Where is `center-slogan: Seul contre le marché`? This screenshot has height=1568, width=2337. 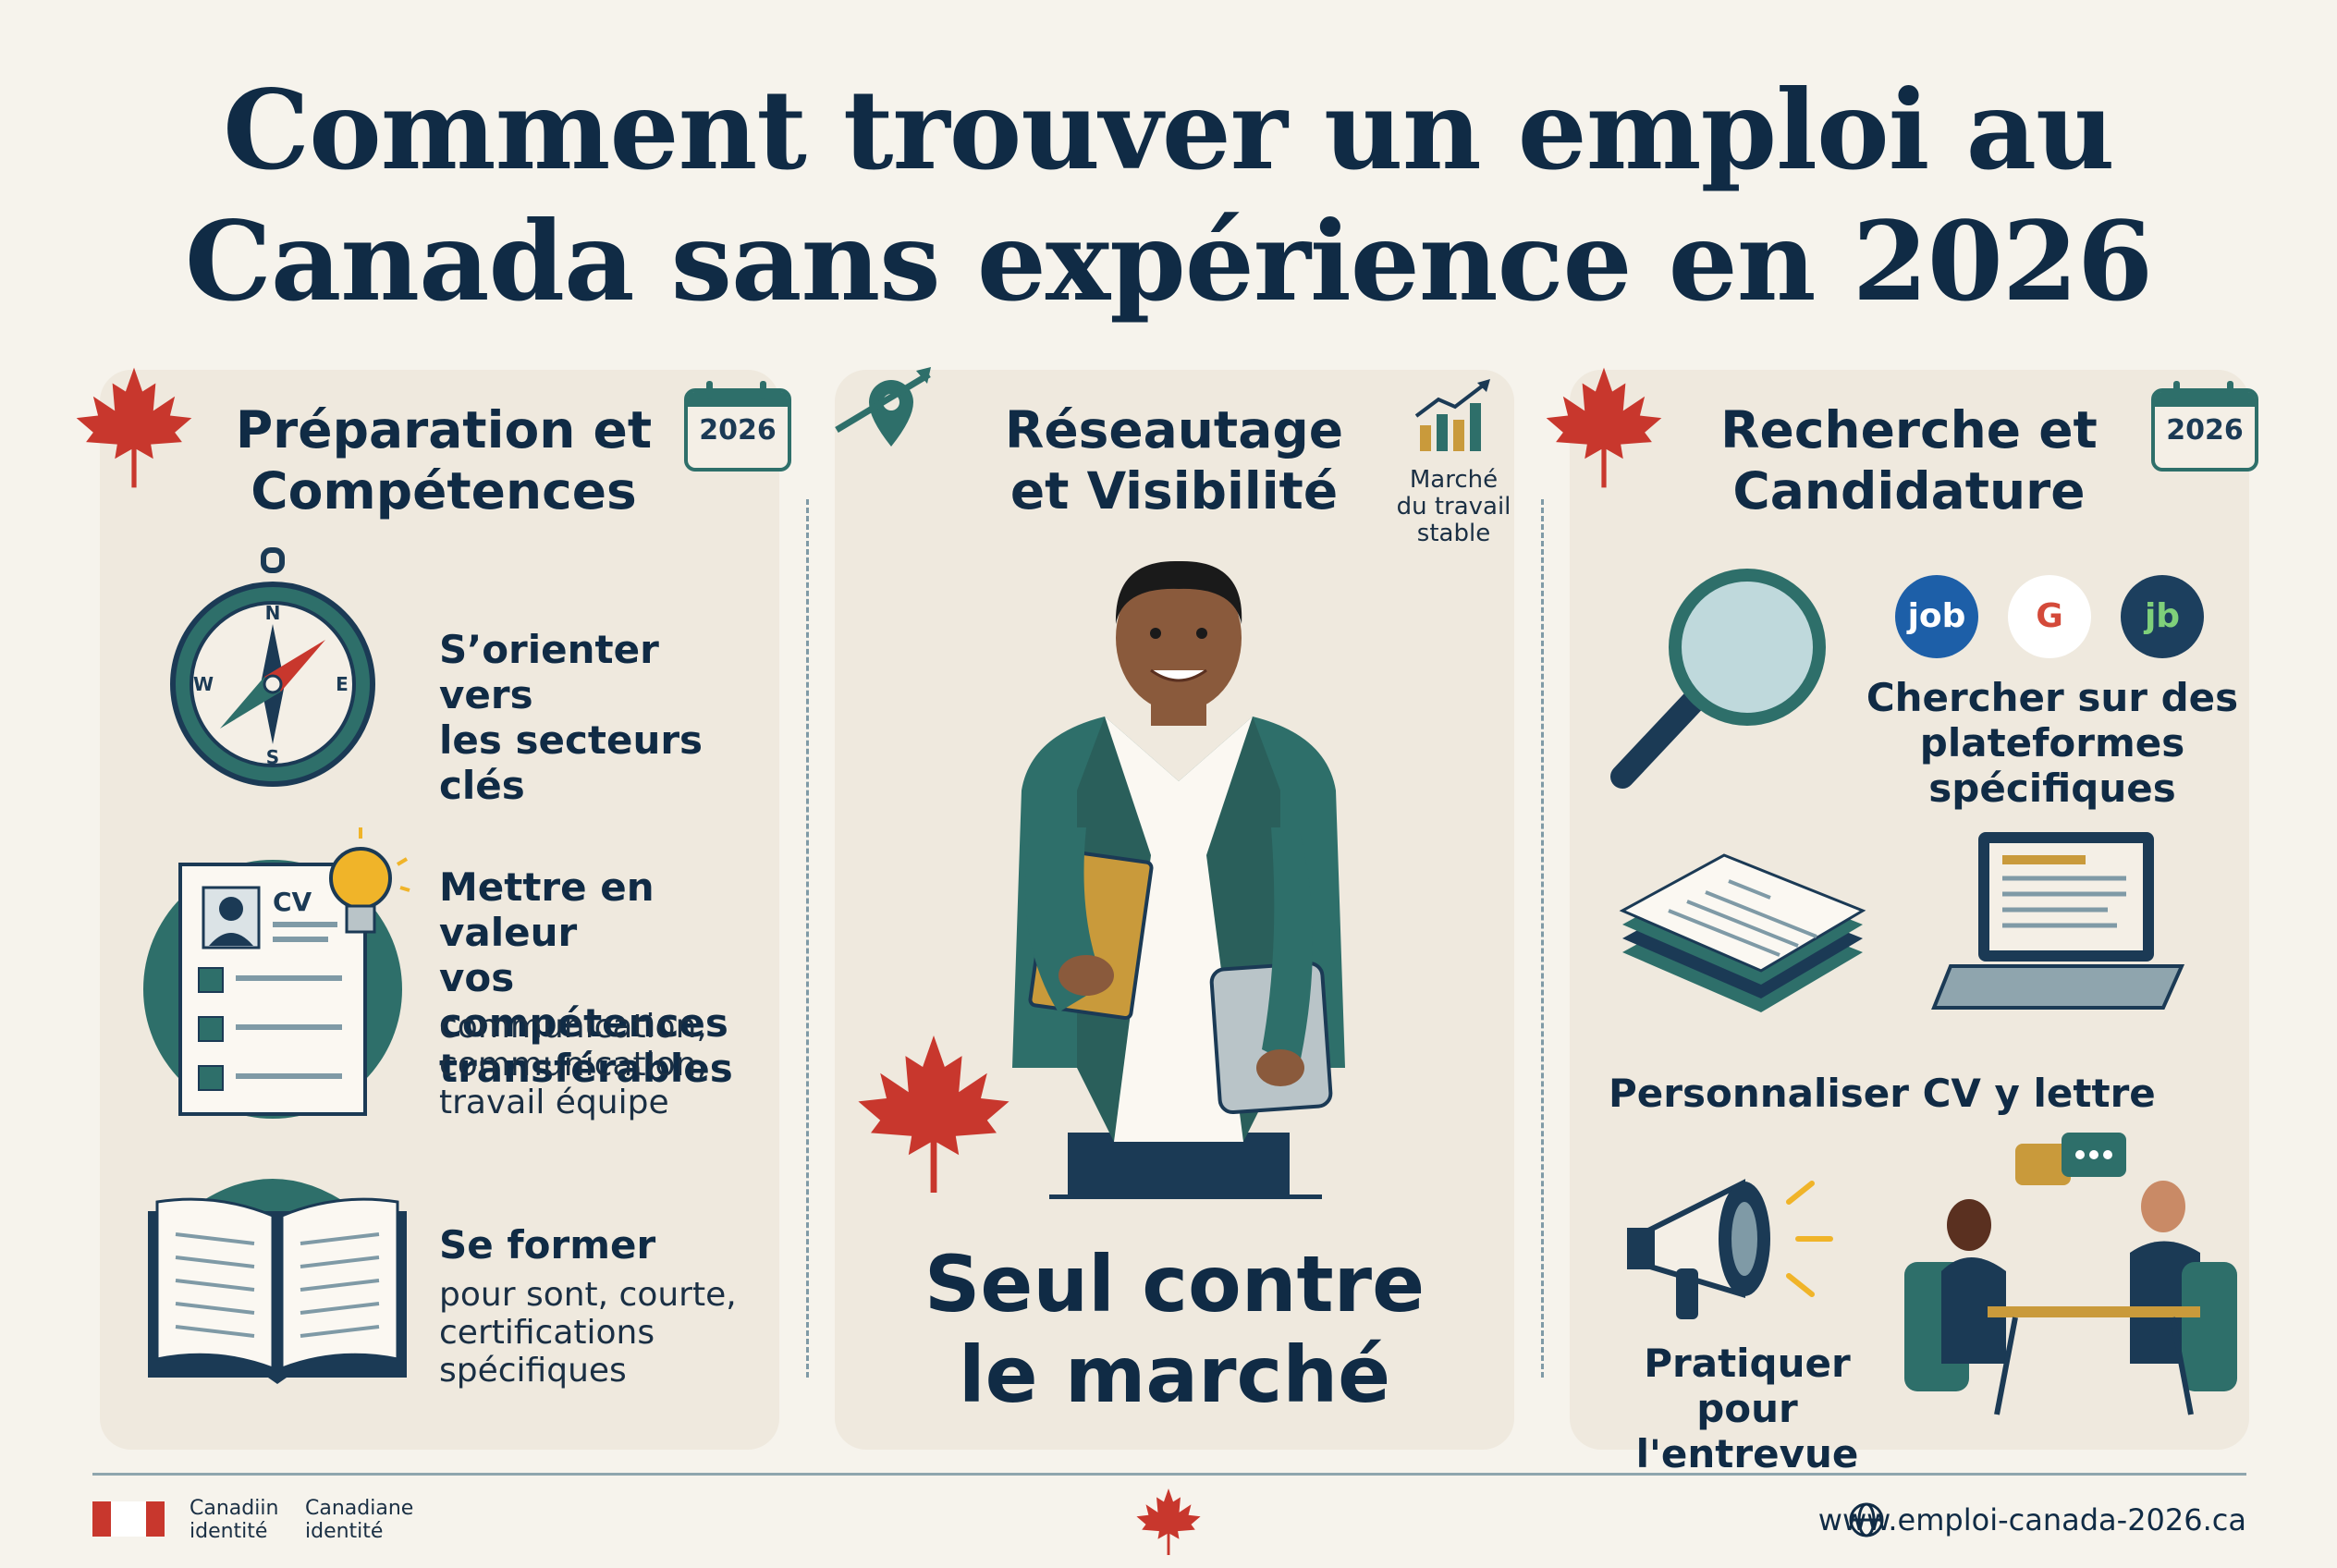 center-slogan: Seul contre le marché is located at coordinates (1174, 1330).